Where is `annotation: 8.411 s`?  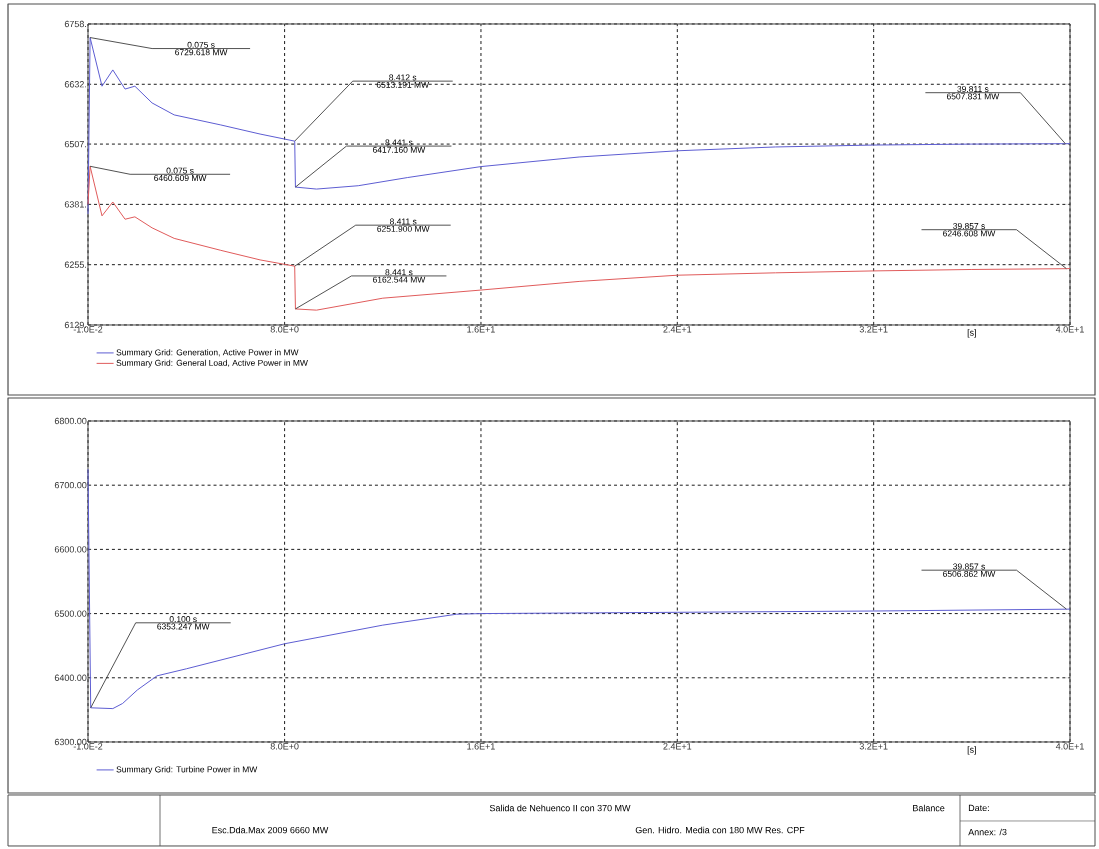 annotation: 8.411 s is located at coordinates (403, 221).